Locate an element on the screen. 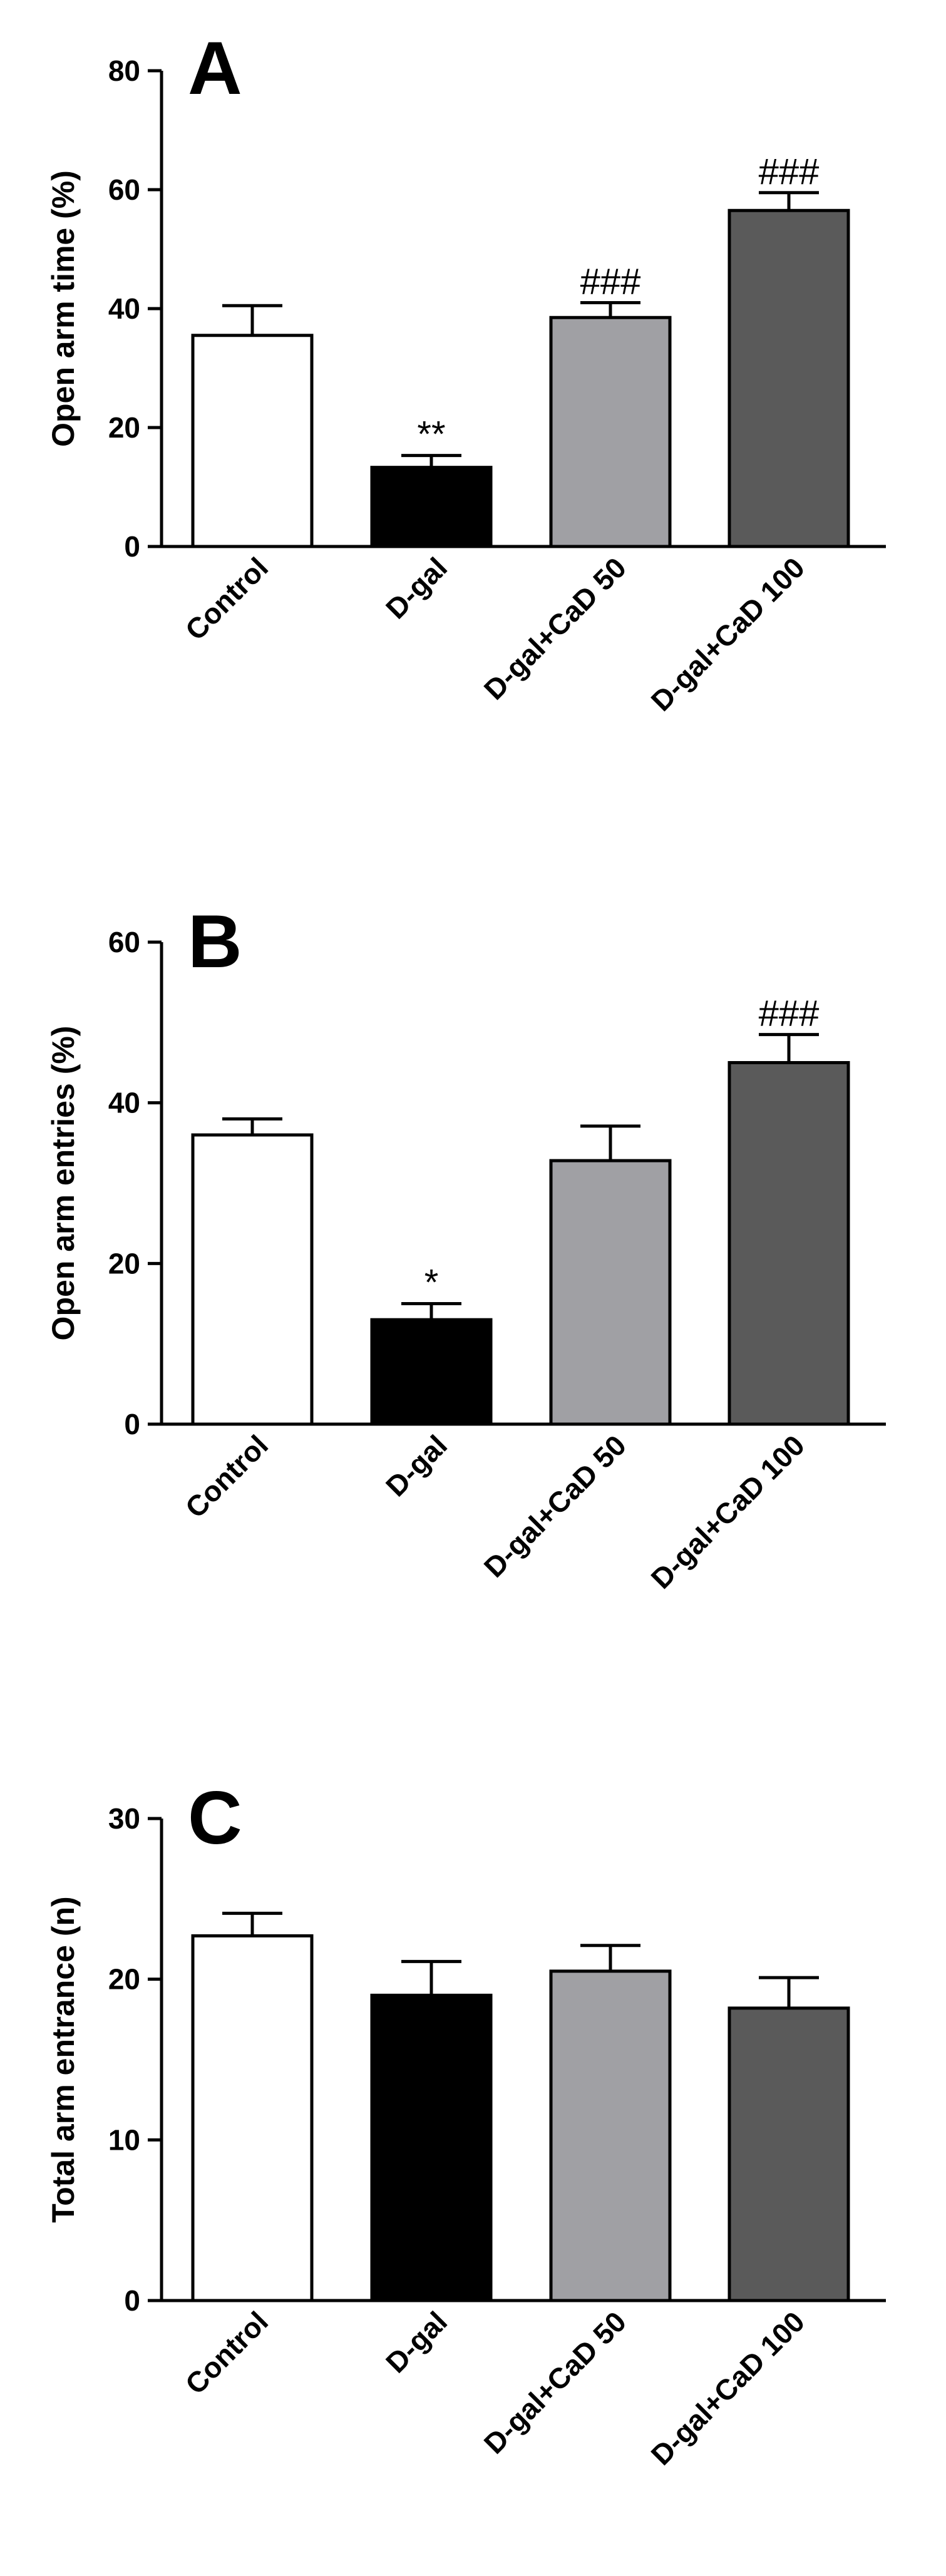 This screenshot has height=2576, width=946. panel-letter: C is located at coordinates (215, 1818).